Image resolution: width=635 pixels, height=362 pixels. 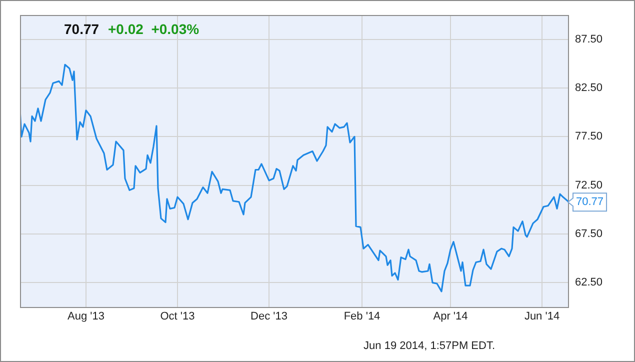 What do you see at coordinates (589, 234) in the screenshot?
I see `y-tick-label: 67.50` at bounding box center [589, 234].